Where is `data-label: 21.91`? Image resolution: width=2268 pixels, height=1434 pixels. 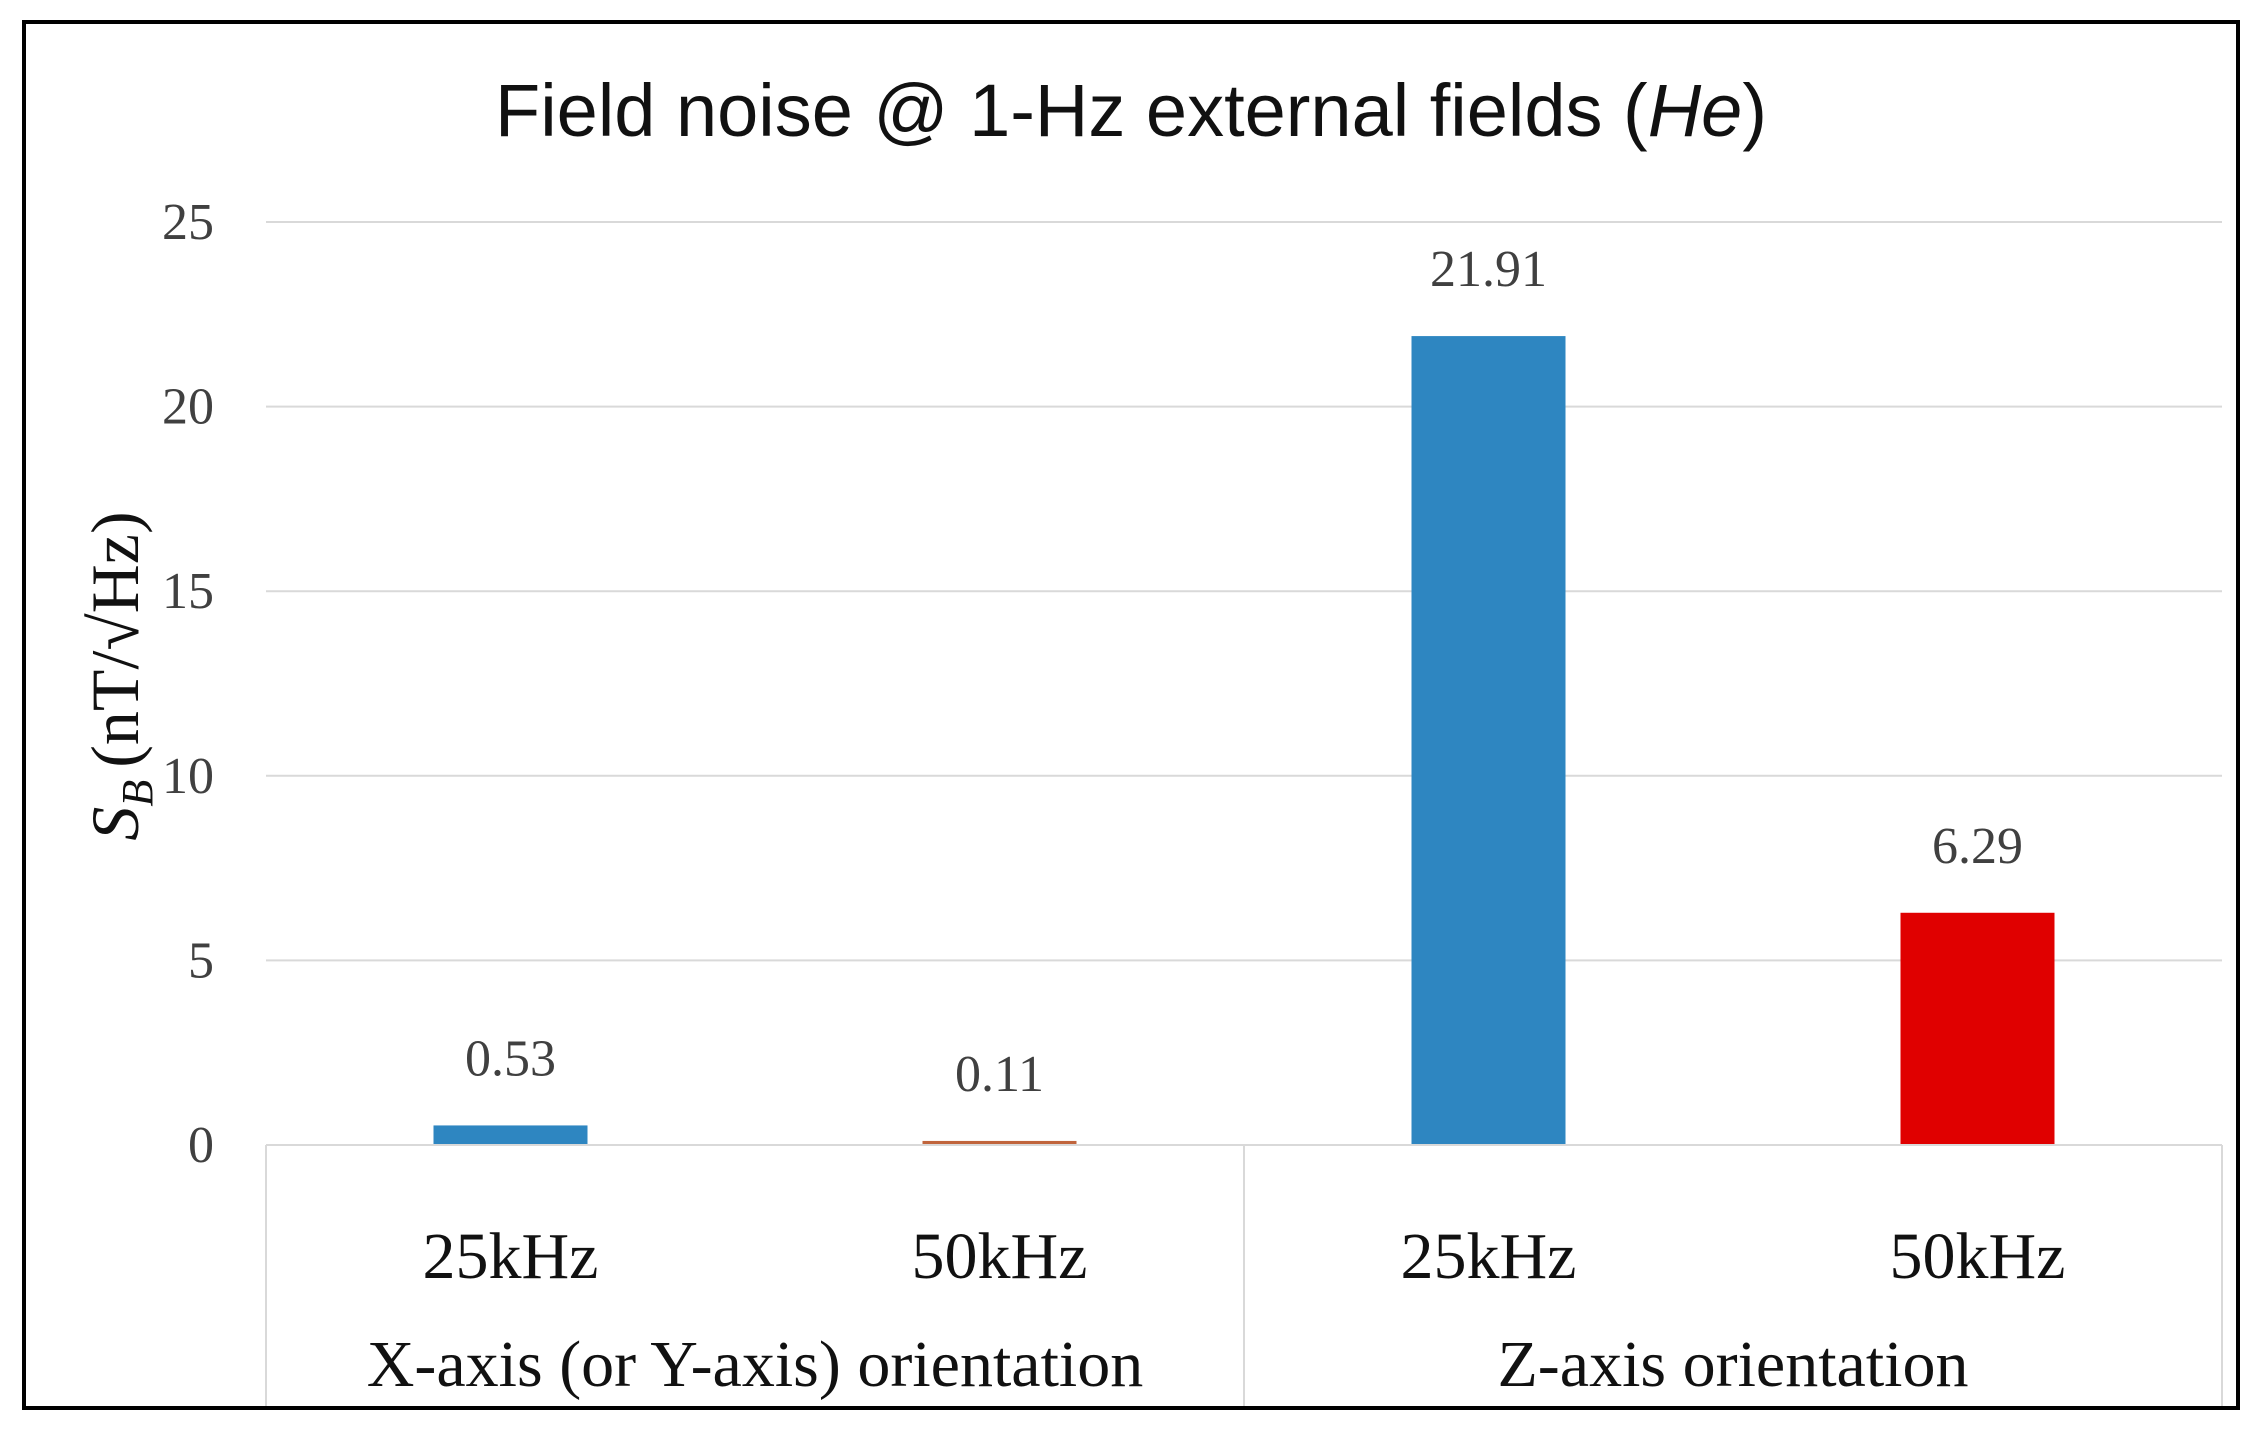 data-label: 21.91 is located at coordinates (1488, 269).